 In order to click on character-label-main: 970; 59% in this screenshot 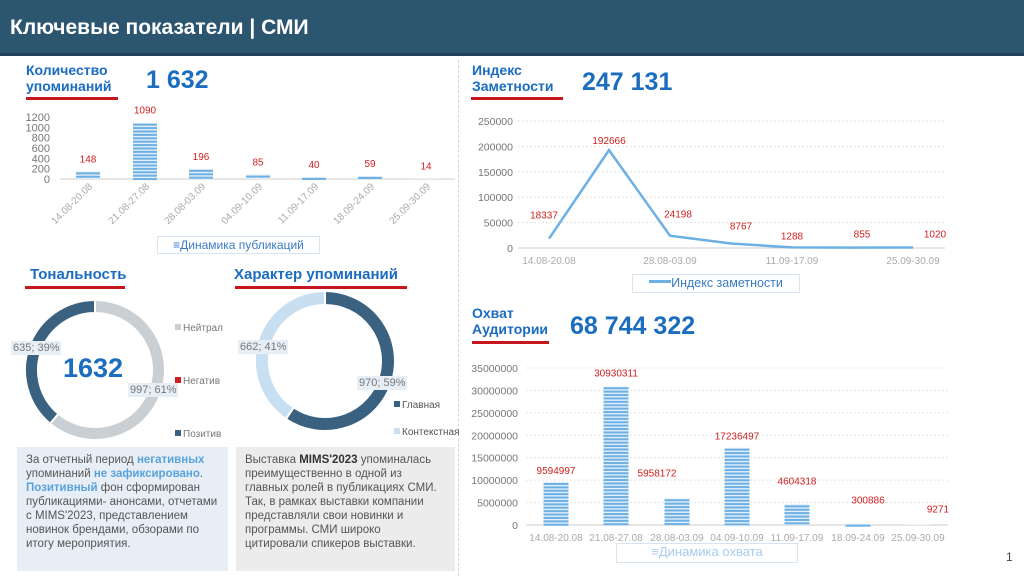, I will do `click(382, 383)`.